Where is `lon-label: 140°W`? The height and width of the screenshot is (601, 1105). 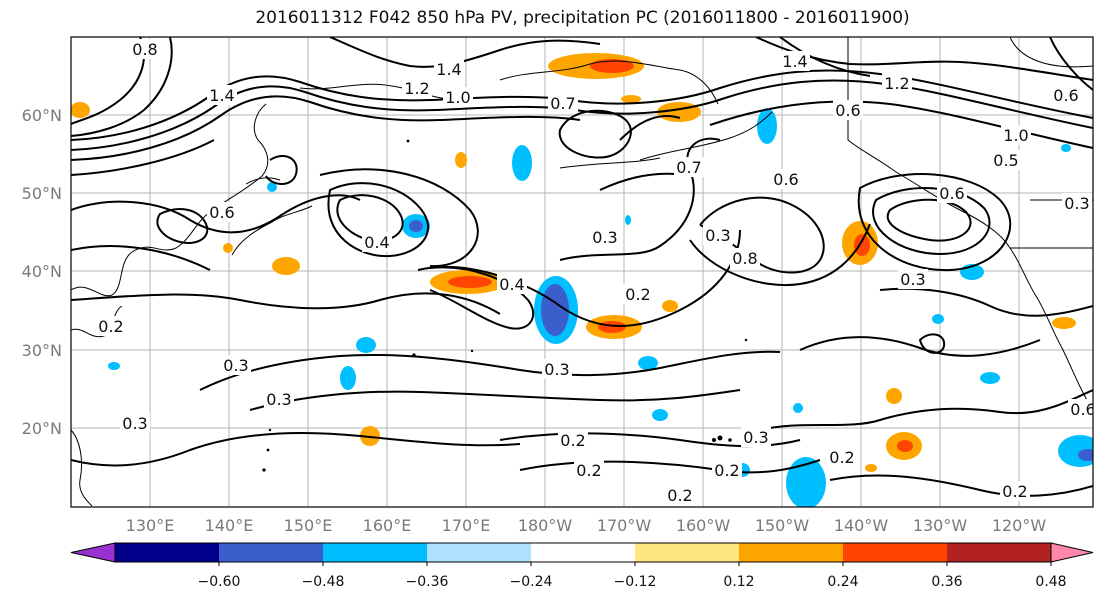 lon-label: 140°W is located at coordinates (861, 525).